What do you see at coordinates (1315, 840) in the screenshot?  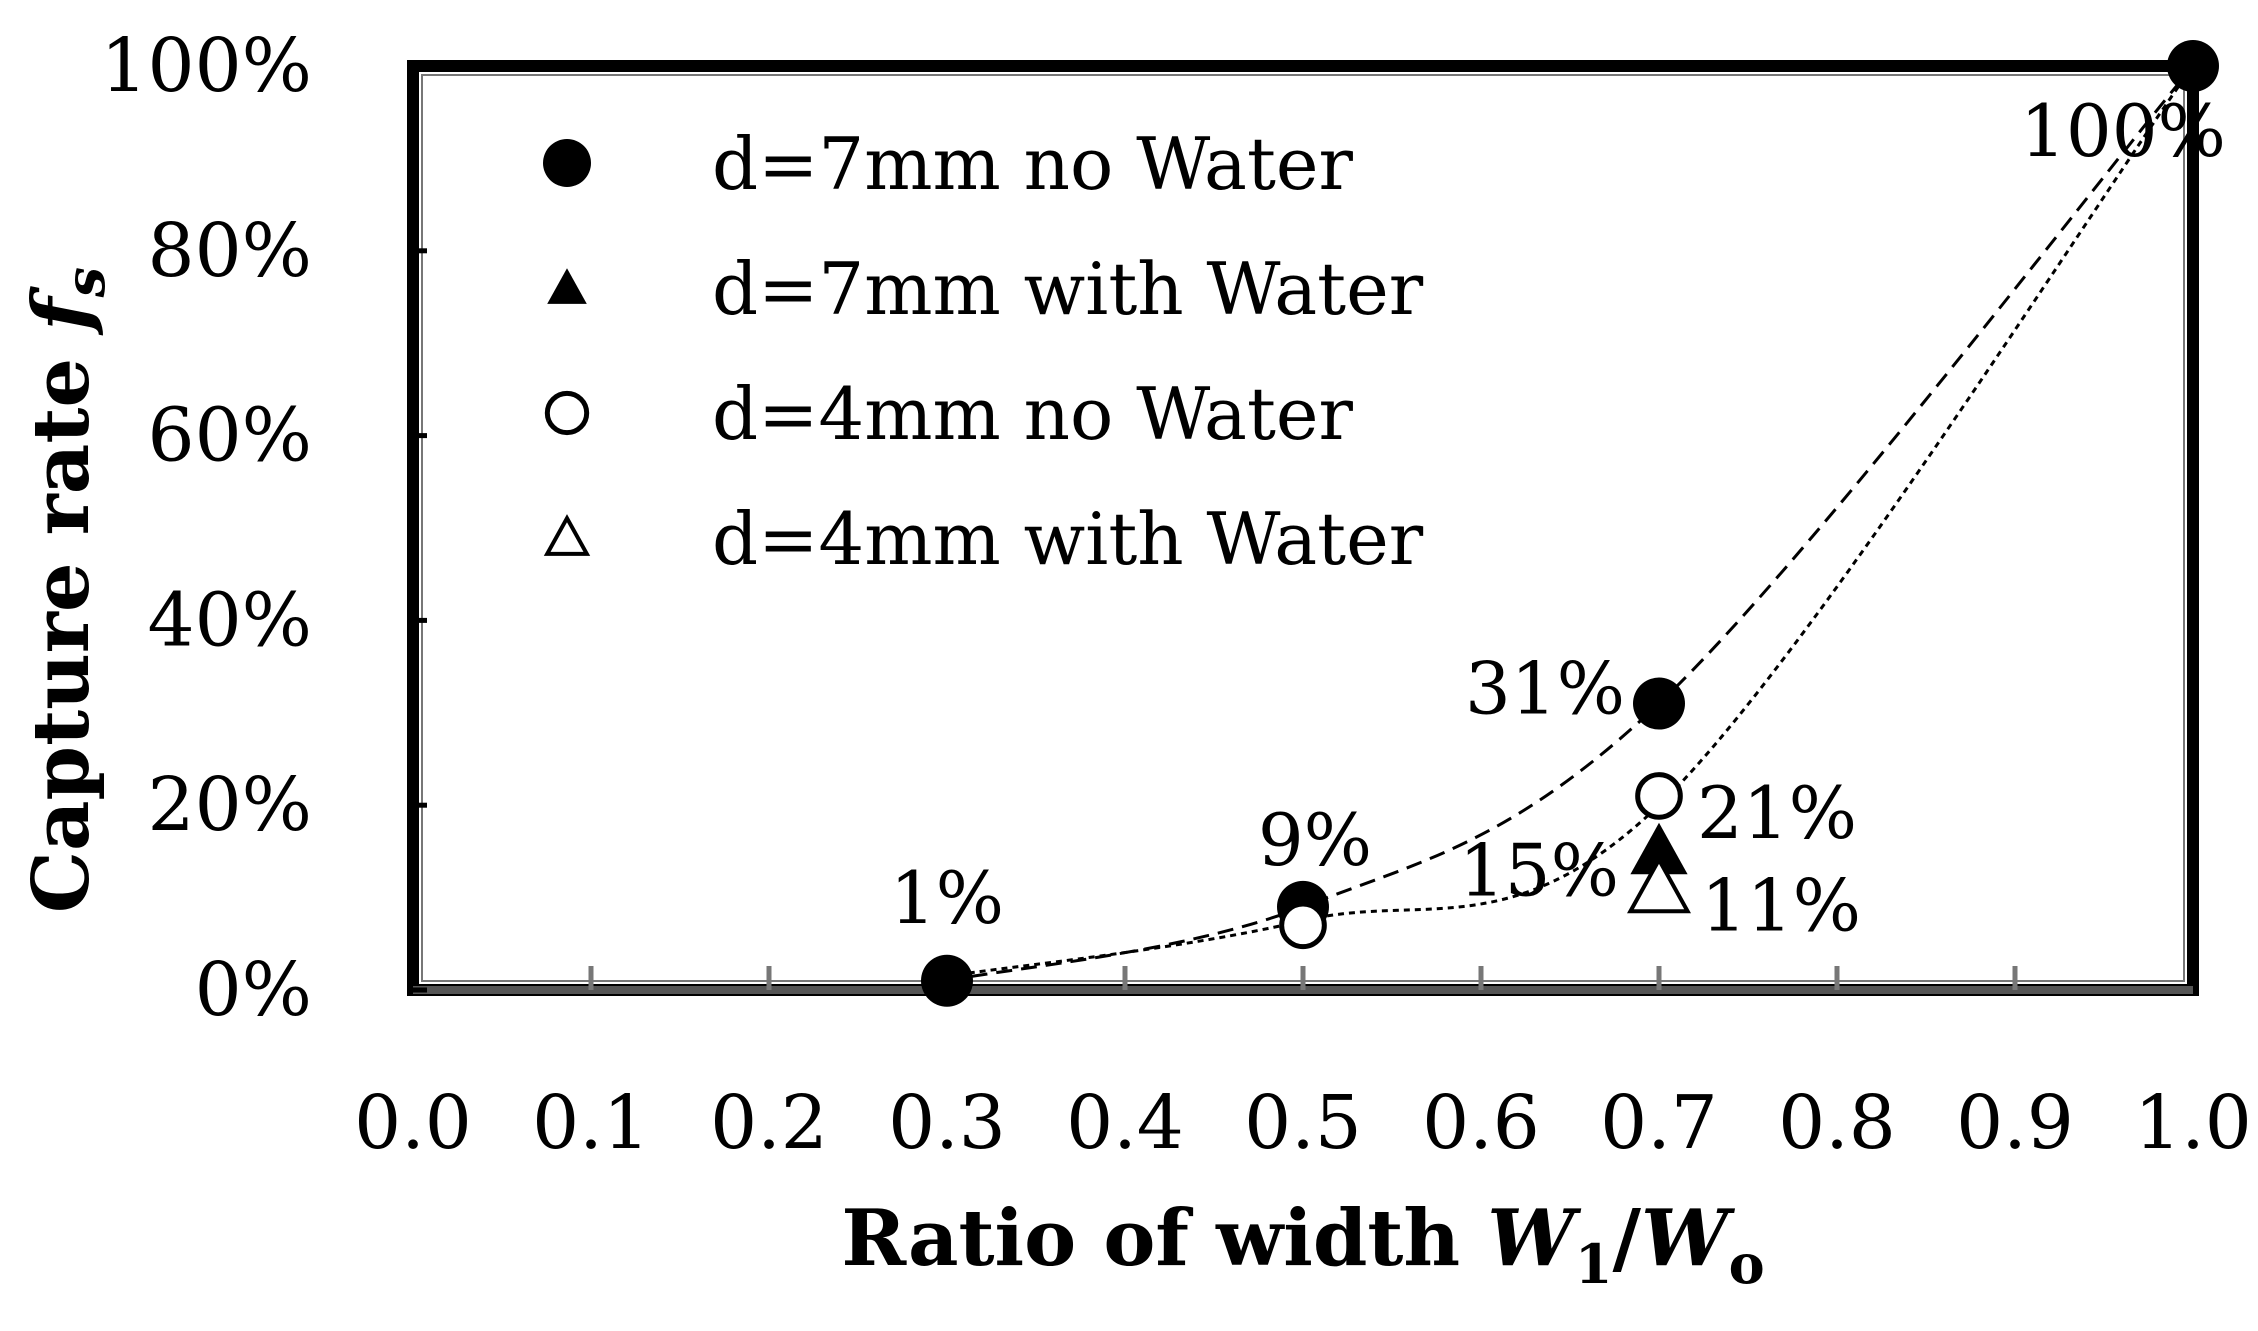 I see `data-label: 9%` at bounding box center [1315, 840].